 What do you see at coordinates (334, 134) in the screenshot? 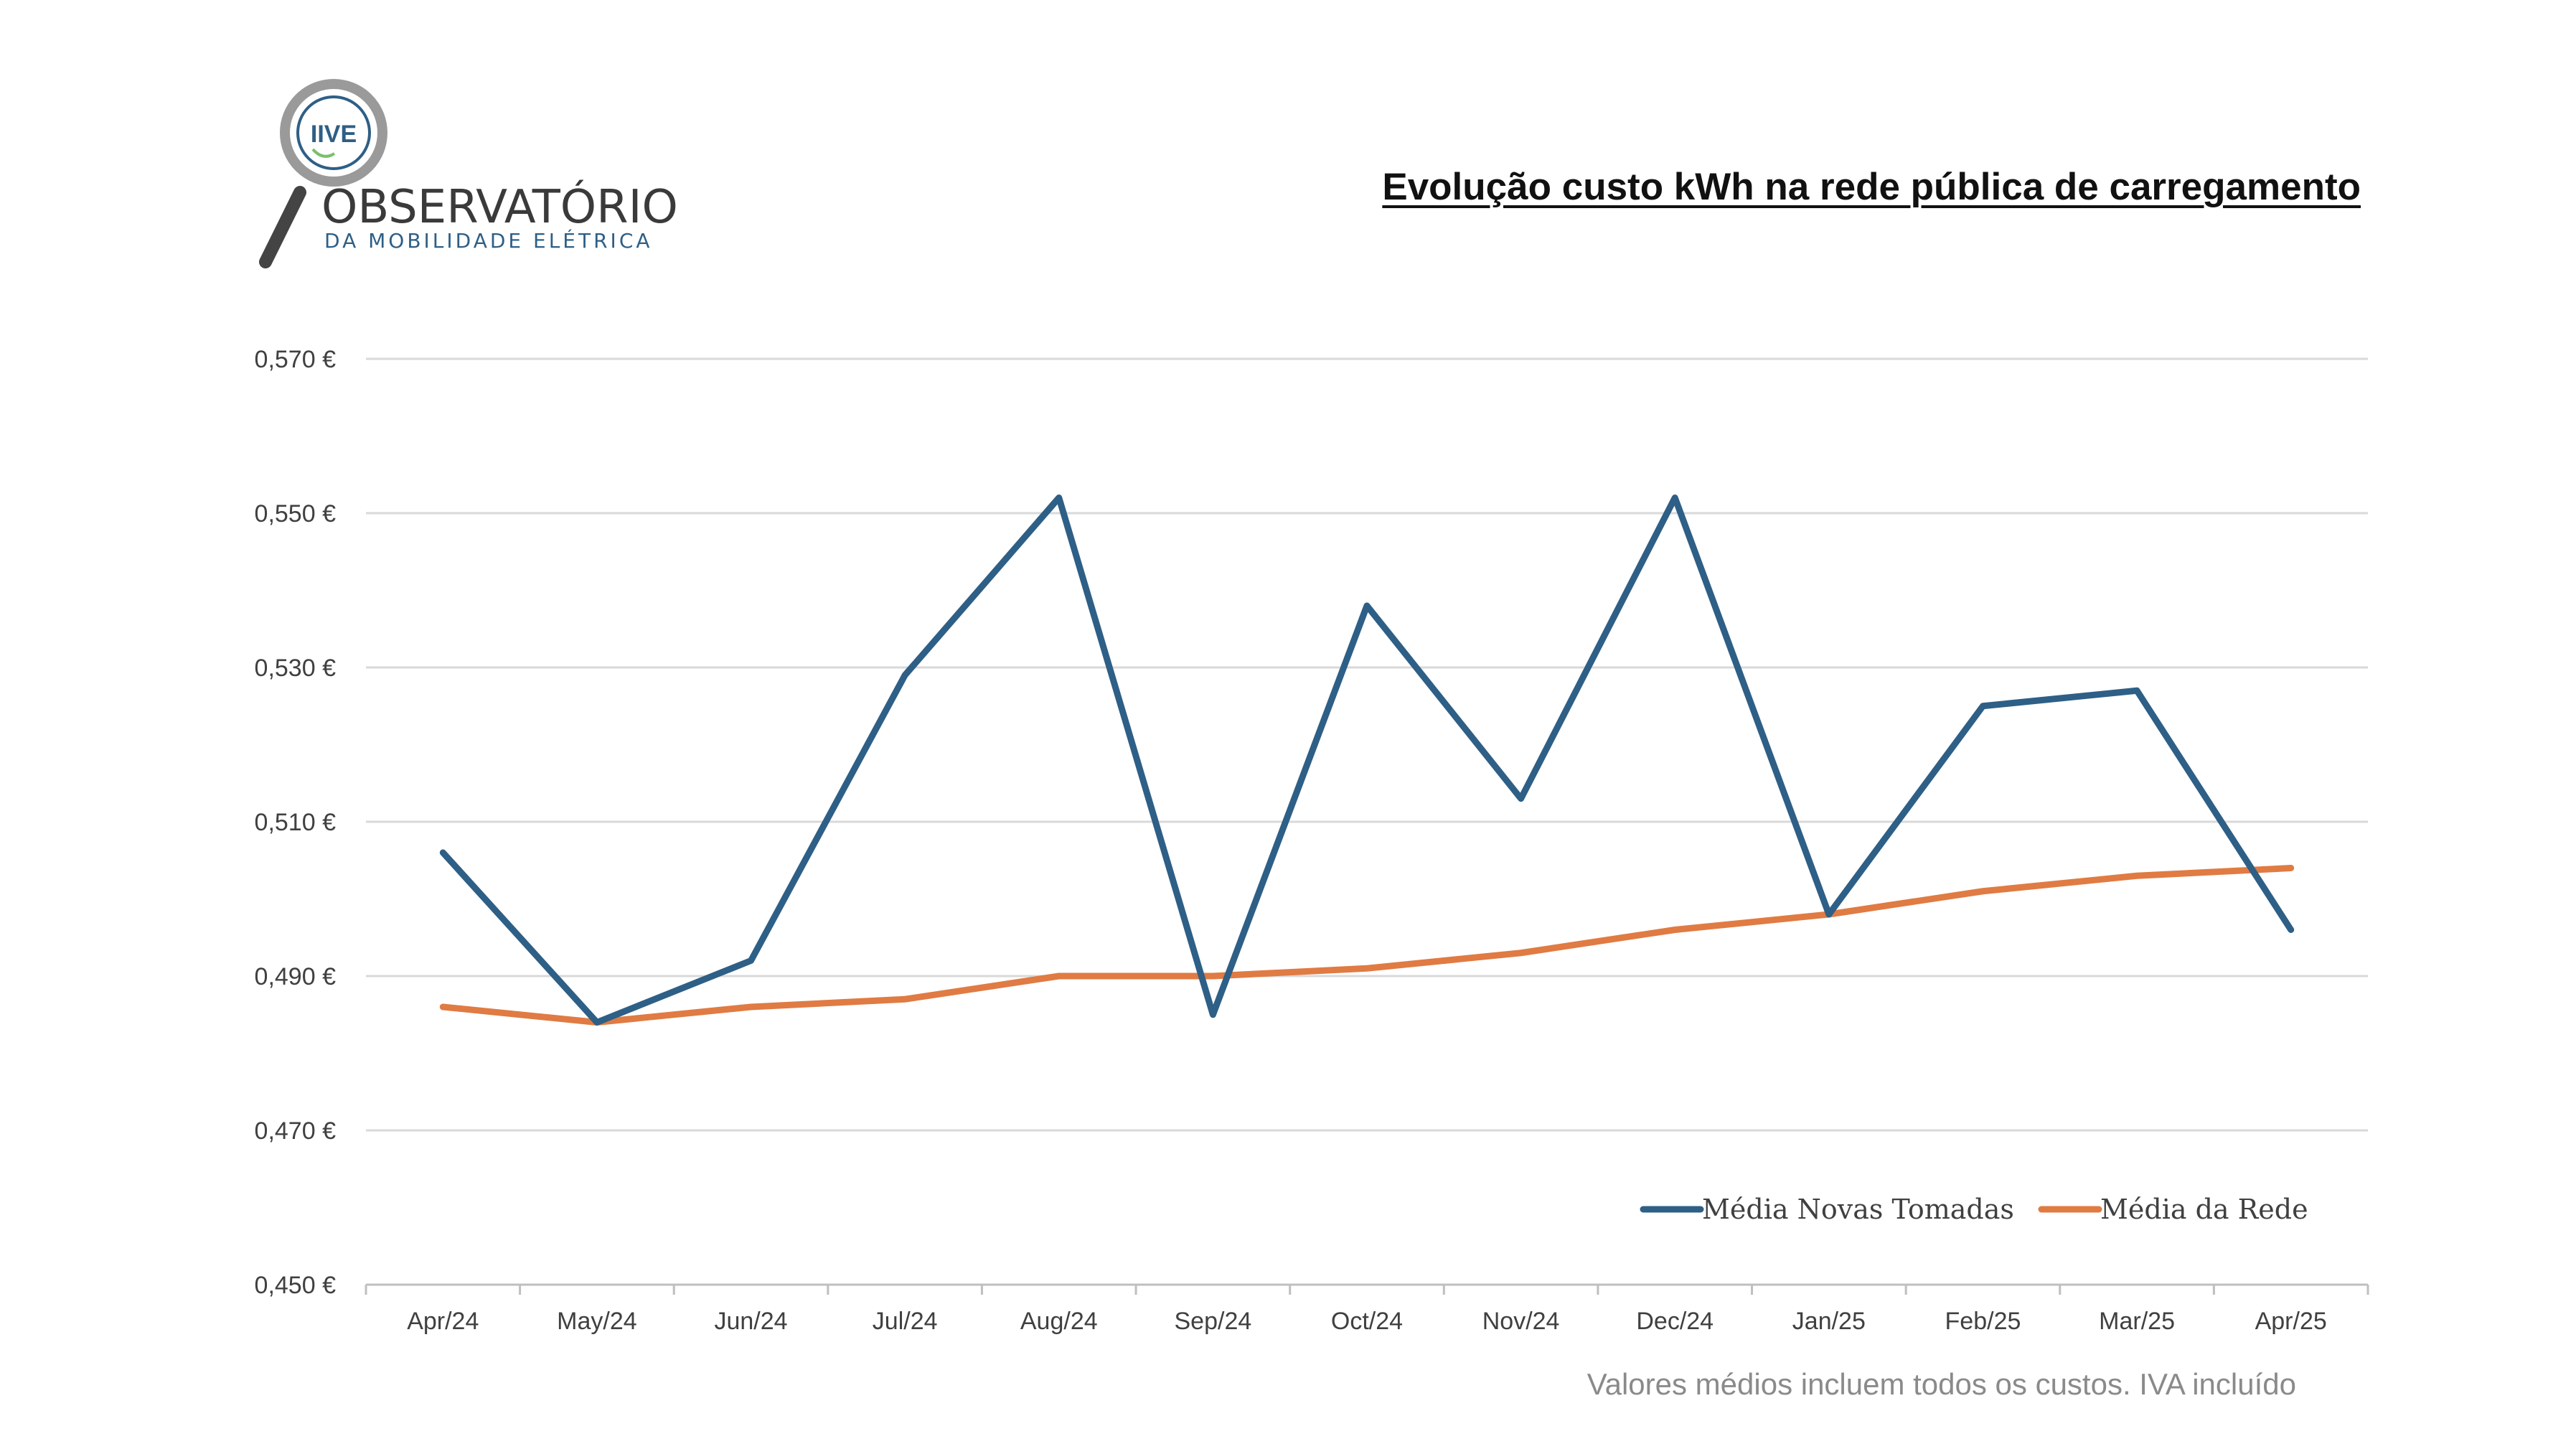
I see `logo-badge-text: IIVE` at bounding box center [334, 134].